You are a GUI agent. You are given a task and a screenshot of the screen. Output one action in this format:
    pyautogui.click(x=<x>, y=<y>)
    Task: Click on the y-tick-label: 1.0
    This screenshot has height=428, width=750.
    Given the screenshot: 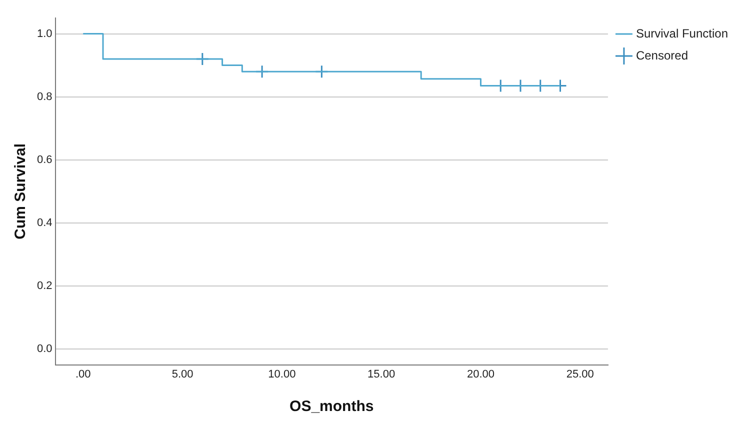 What is the action you would take?
    pyautogui.click(x=44, y=34)
    